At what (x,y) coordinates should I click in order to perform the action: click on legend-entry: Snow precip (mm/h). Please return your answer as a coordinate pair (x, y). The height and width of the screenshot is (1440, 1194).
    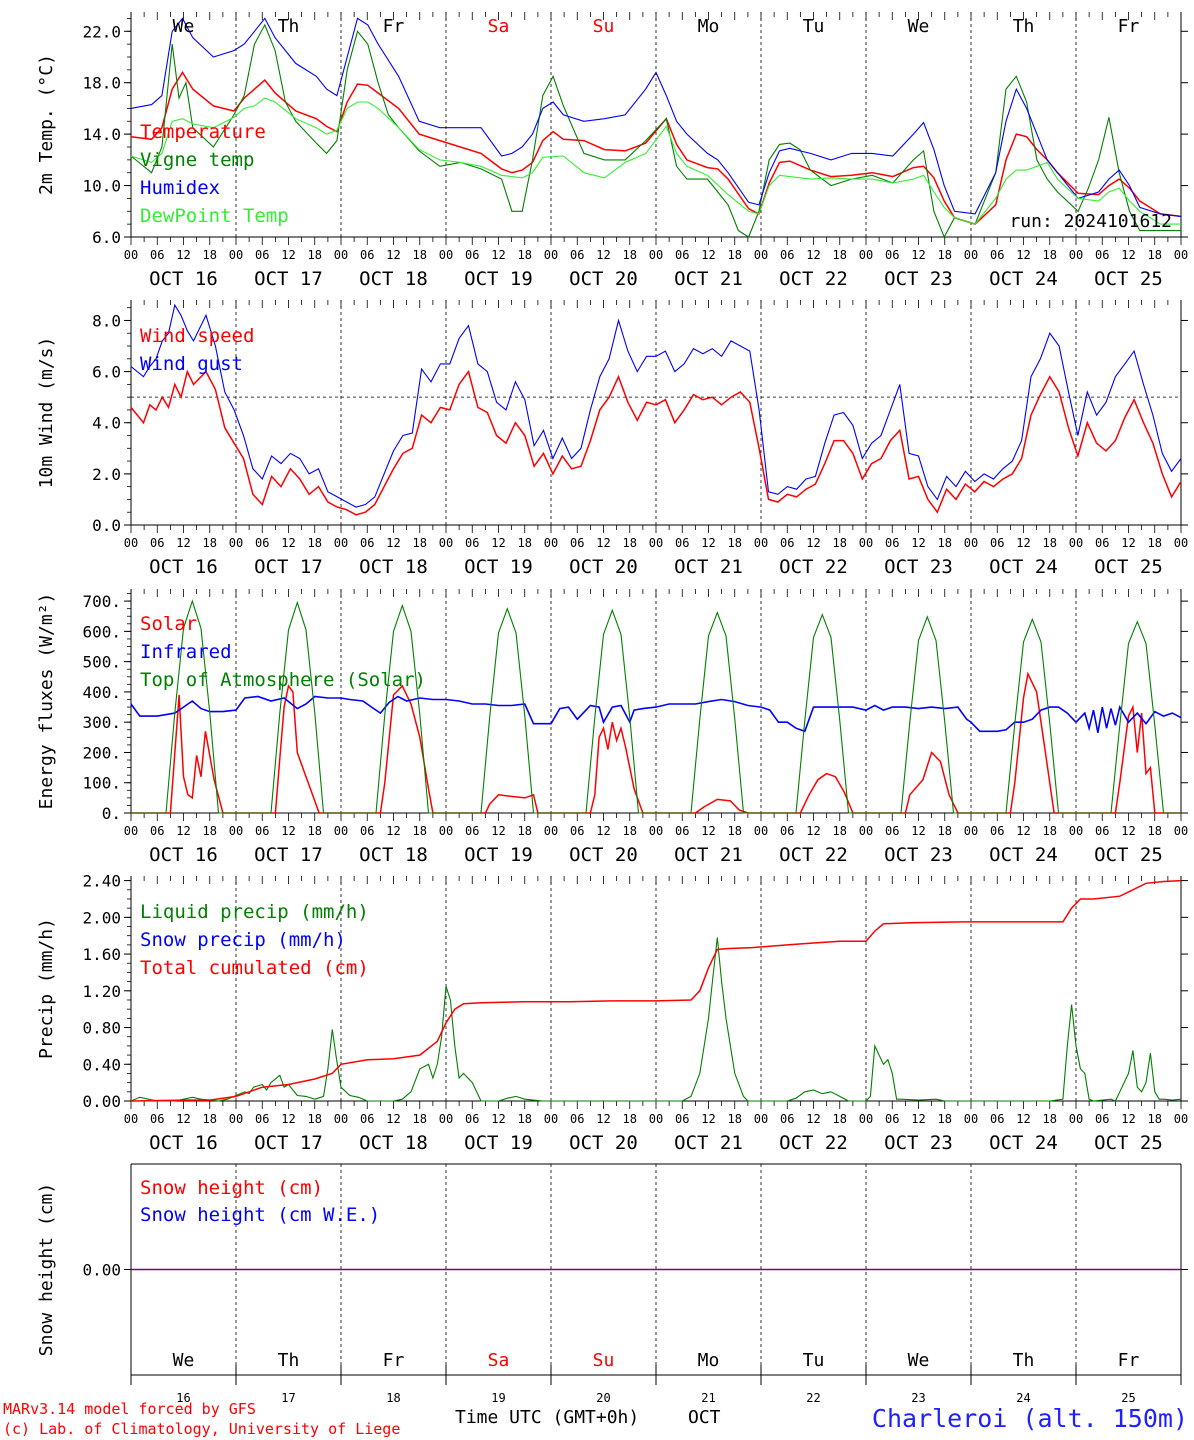
    Looking at the image, I should click on (243, 940).